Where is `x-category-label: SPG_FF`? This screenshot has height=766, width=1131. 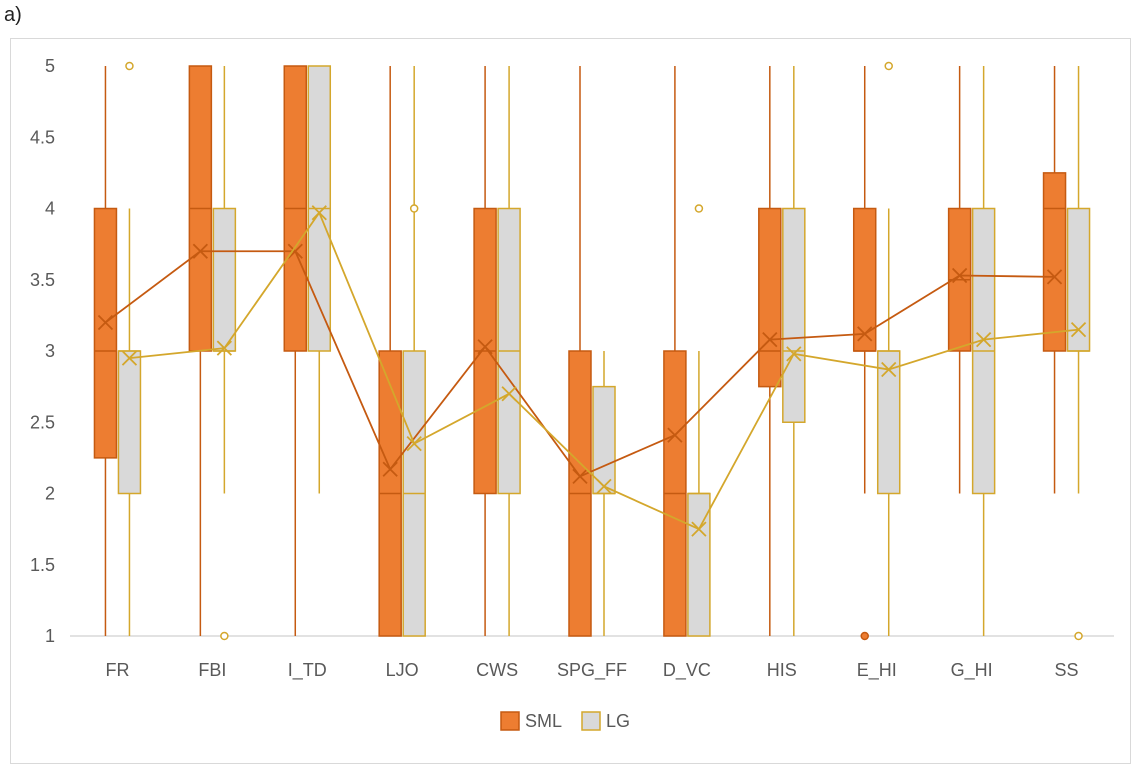 x-category-label: SPG_FF is located at coordinates (592, 670).